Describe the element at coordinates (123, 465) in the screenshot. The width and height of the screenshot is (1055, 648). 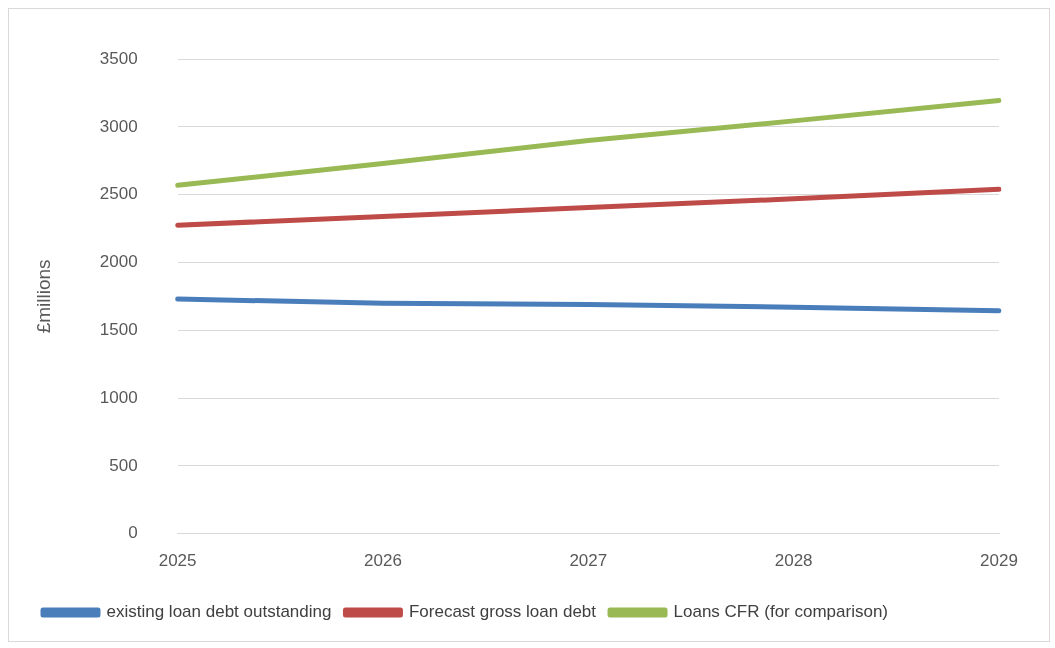
I see `y-tick-label: 500` at that location.